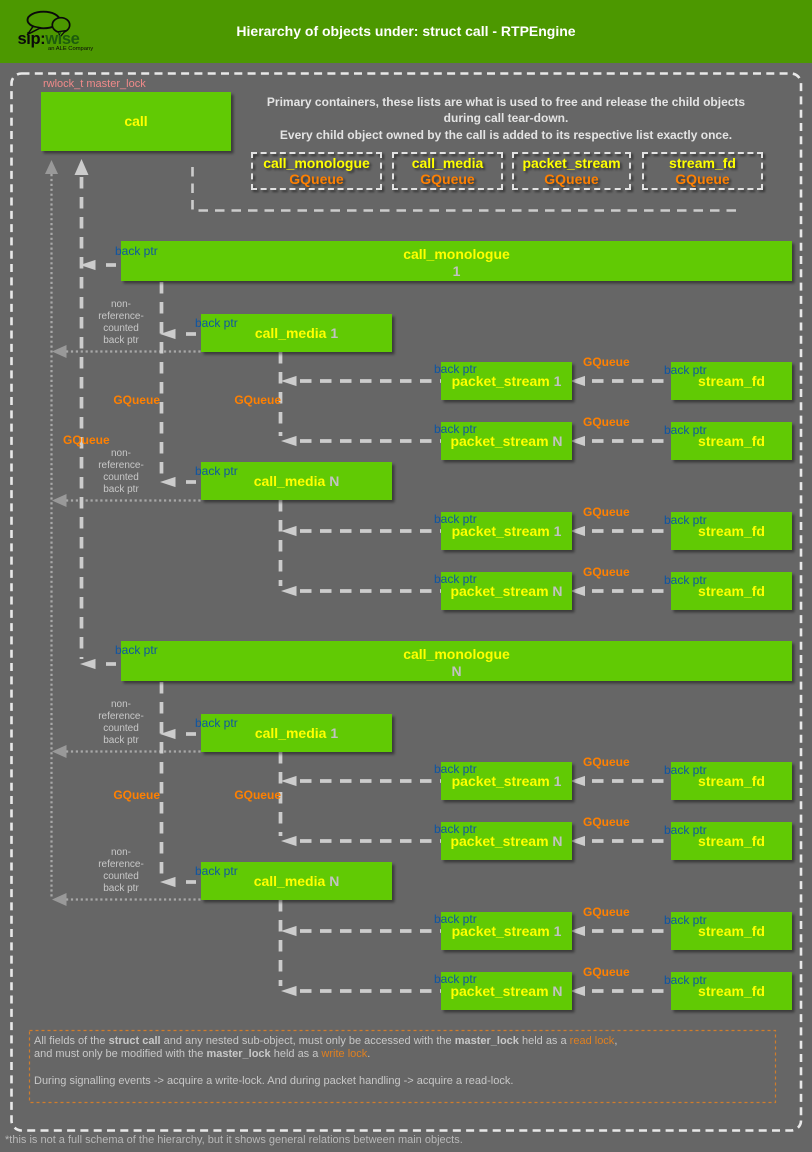 This screenshot has width=812, height=1152. What do you see at coordinates (49, 39) in the screenshot?
I see `svg-text: sip:wise` at bounding box center [49, 39].